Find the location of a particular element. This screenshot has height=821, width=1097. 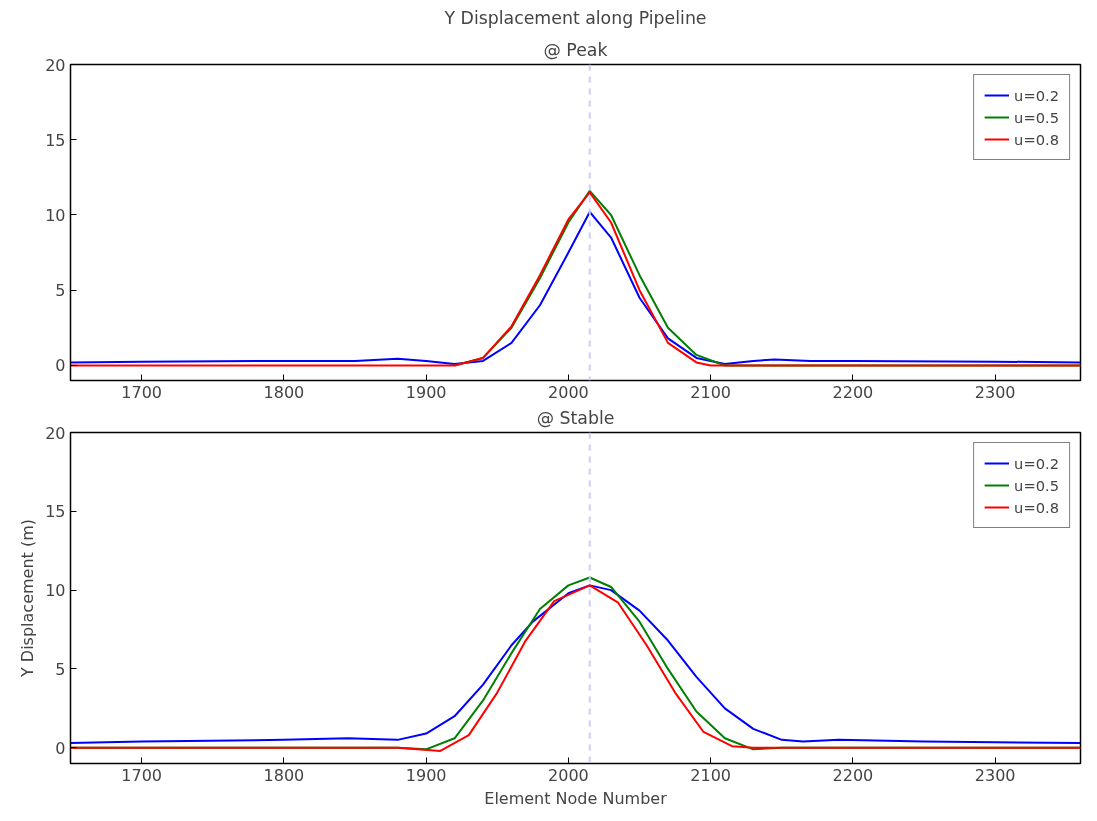

x-axis-title: Element Node Number is located at coordinates (576, 798).